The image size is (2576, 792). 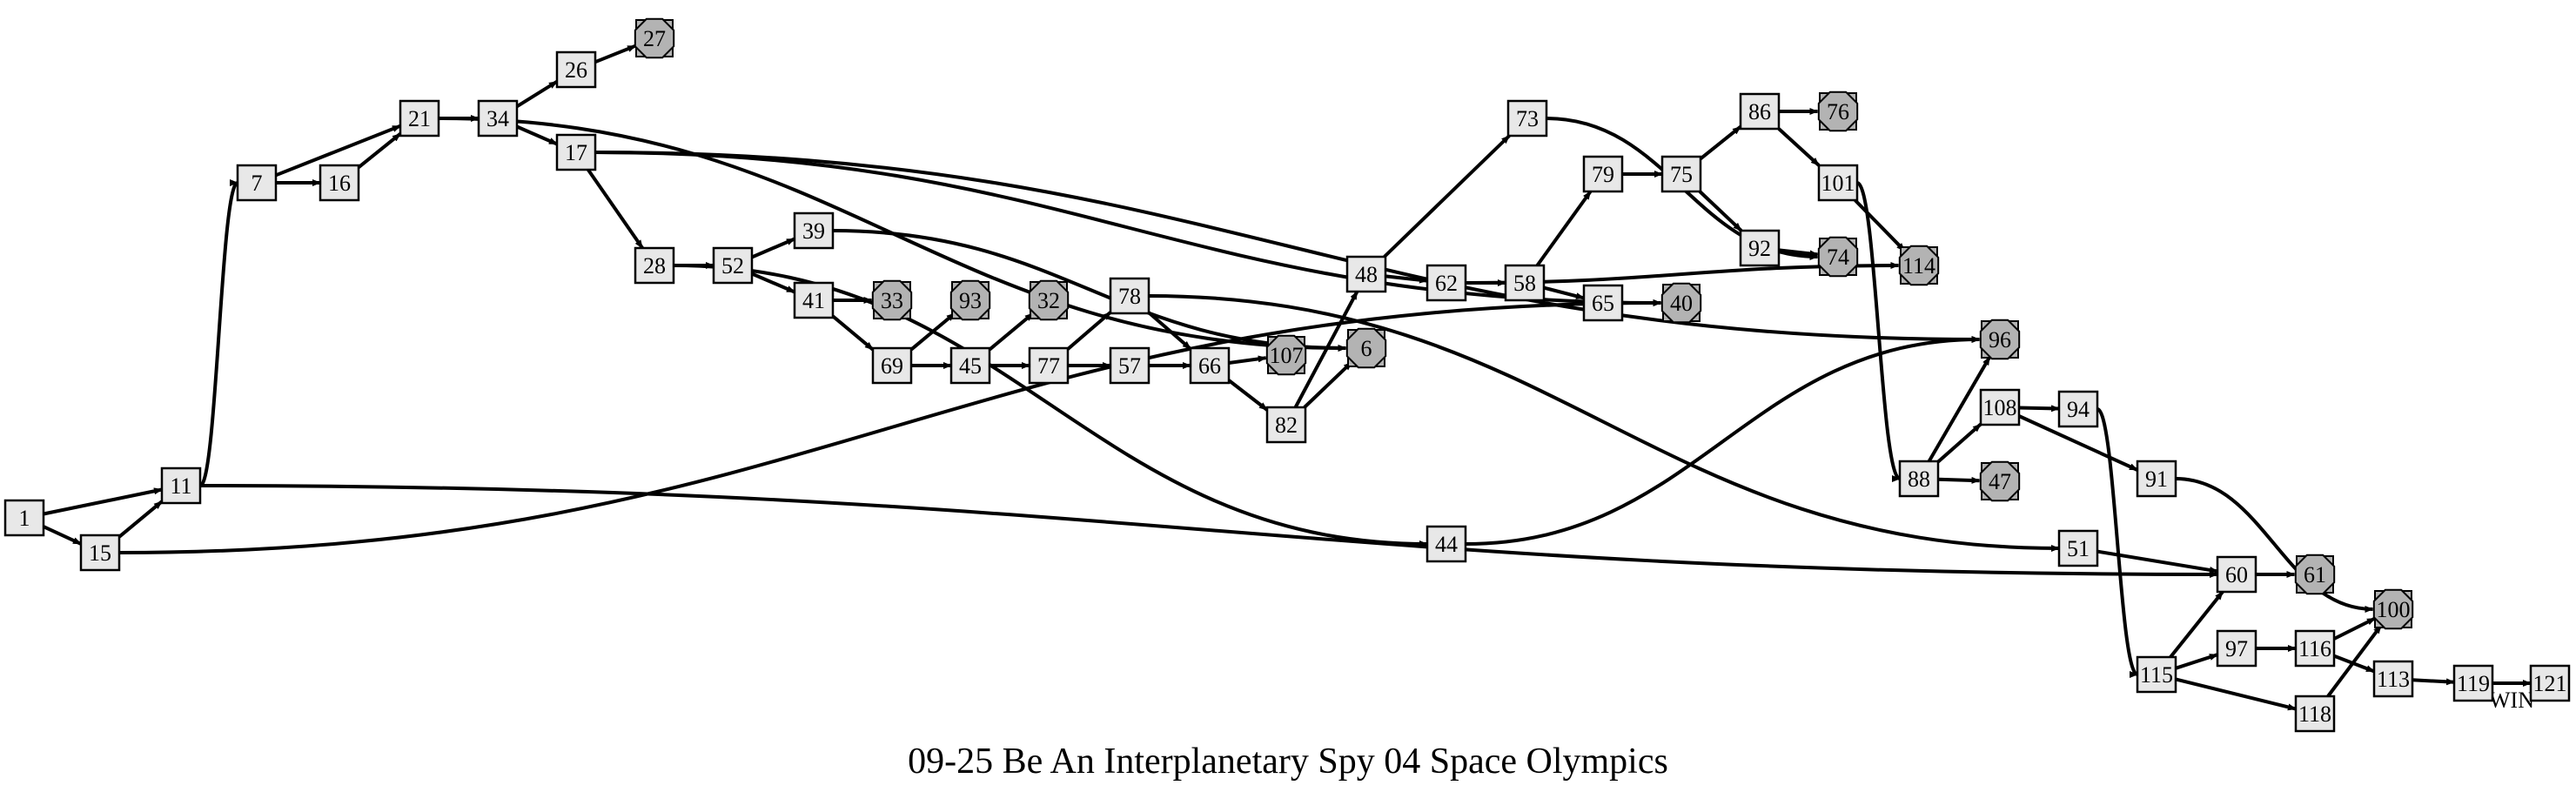 I want to click on node-119: 119, so click(x=2473, y=683).